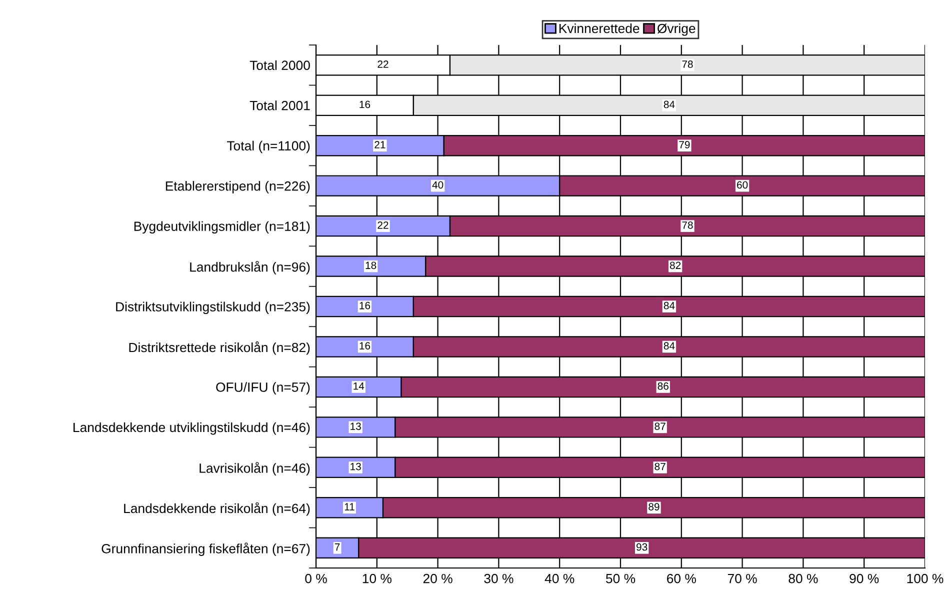 This screenshot has height=592, width=946. What do you see at coordinates (742, 185) in the screenshot?
I see `data-label: 60` at bounding box center [742, 185].